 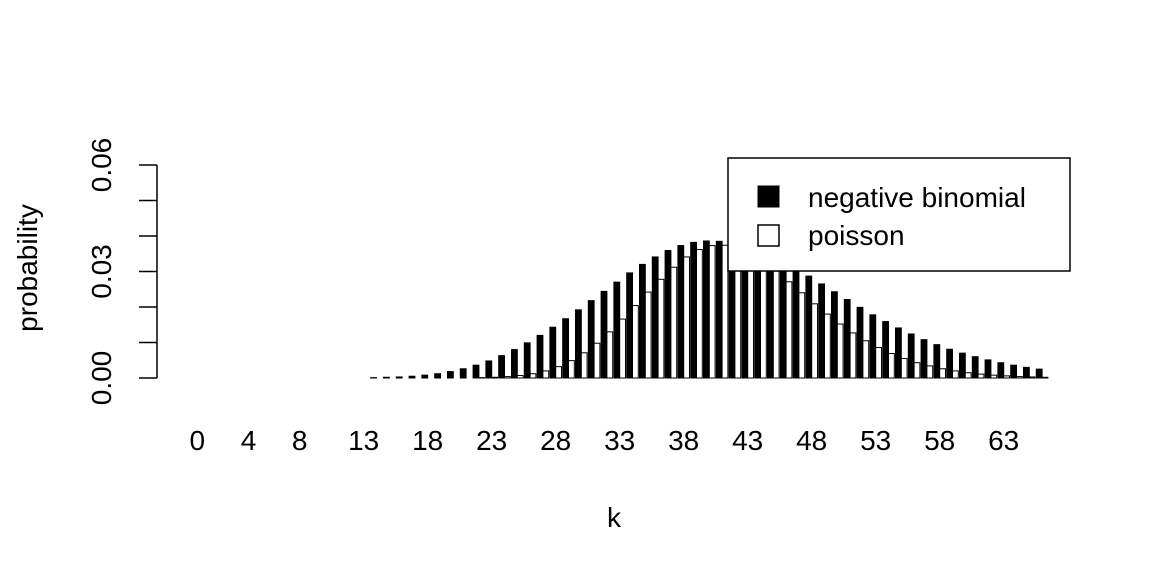 I want to click on x-tick-label: 18, so click(x=427, y=440).